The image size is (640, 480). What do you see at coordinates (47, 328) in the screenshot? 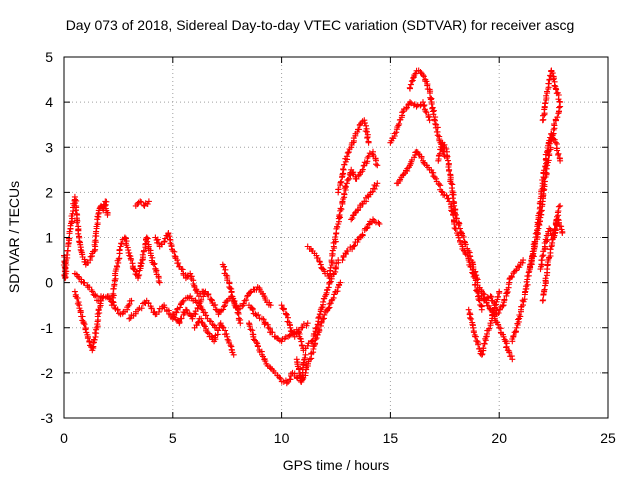
I see `y-tick-label: -1` at bounding box center [47, 328].